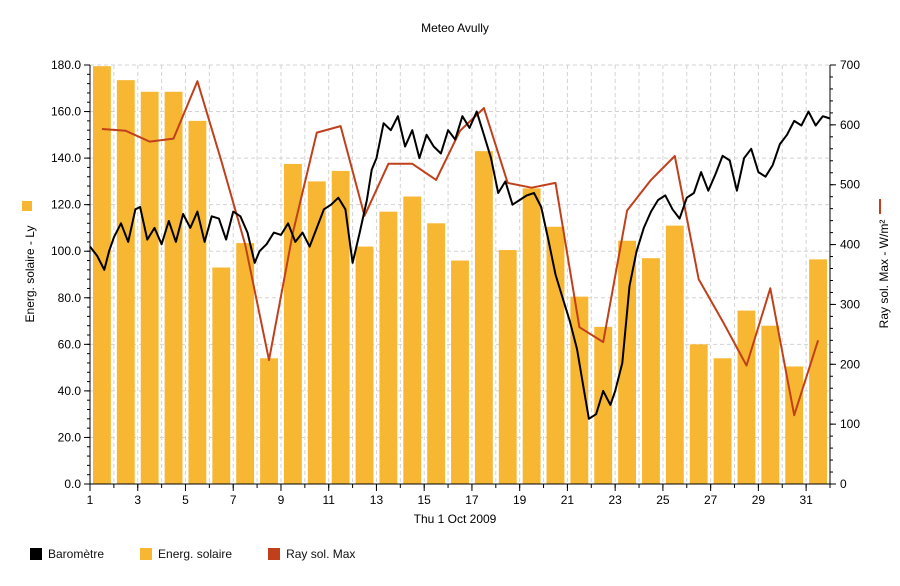 This screenshot has width=900, height=586. I want to click on y-right-tick-label: 200, so click(850, 364).